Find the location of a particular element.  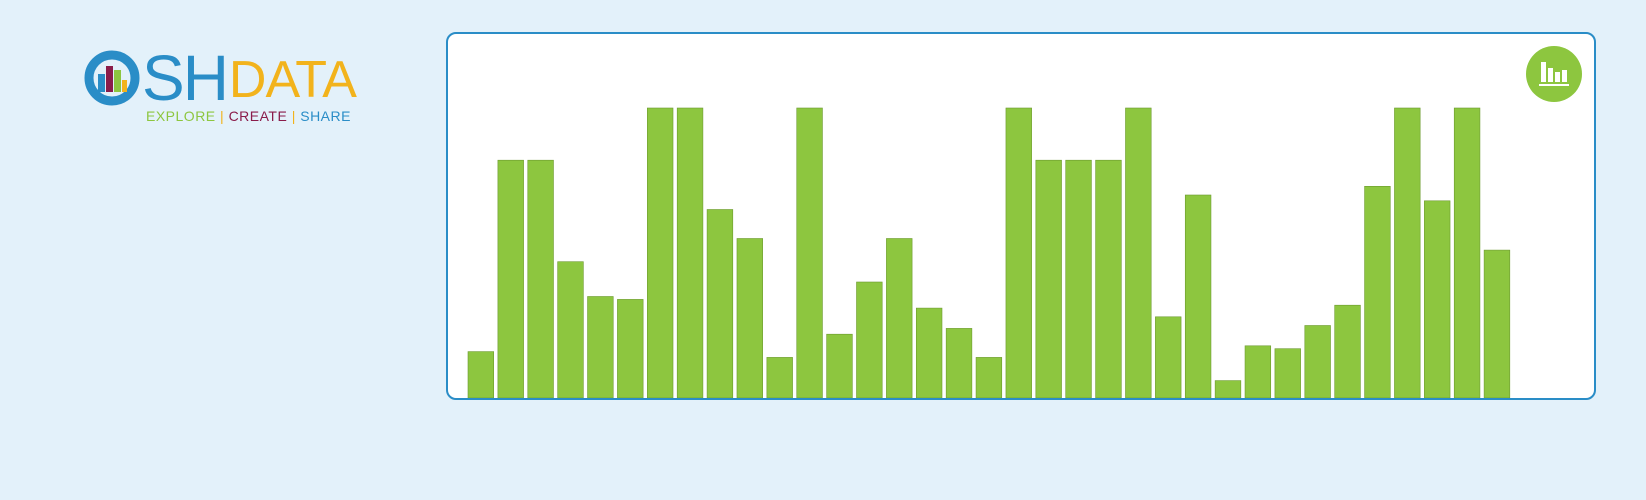

chart-type-toggle-button is located at coordinates (1554, 74).